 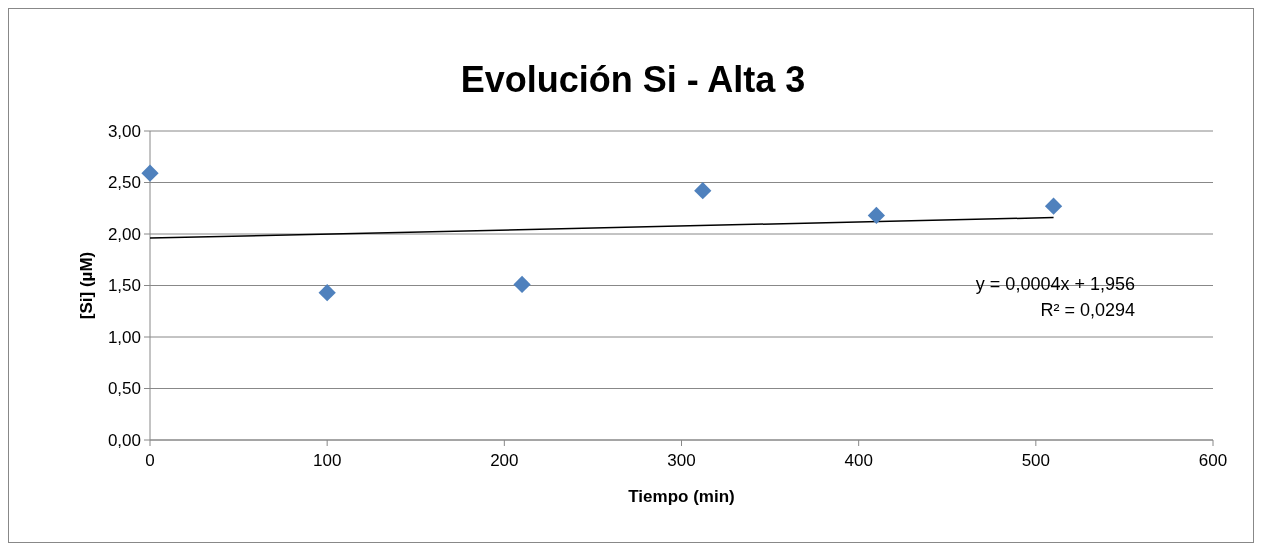 I want to click on x-tick-label: 200, so click(x=504, y=460).